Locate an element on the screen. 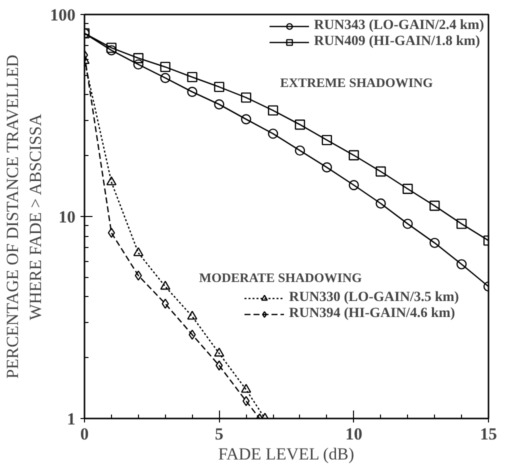 This screenshot has height=471, width=505. x-tick-label: 15 is located at coordinates (488, 434).